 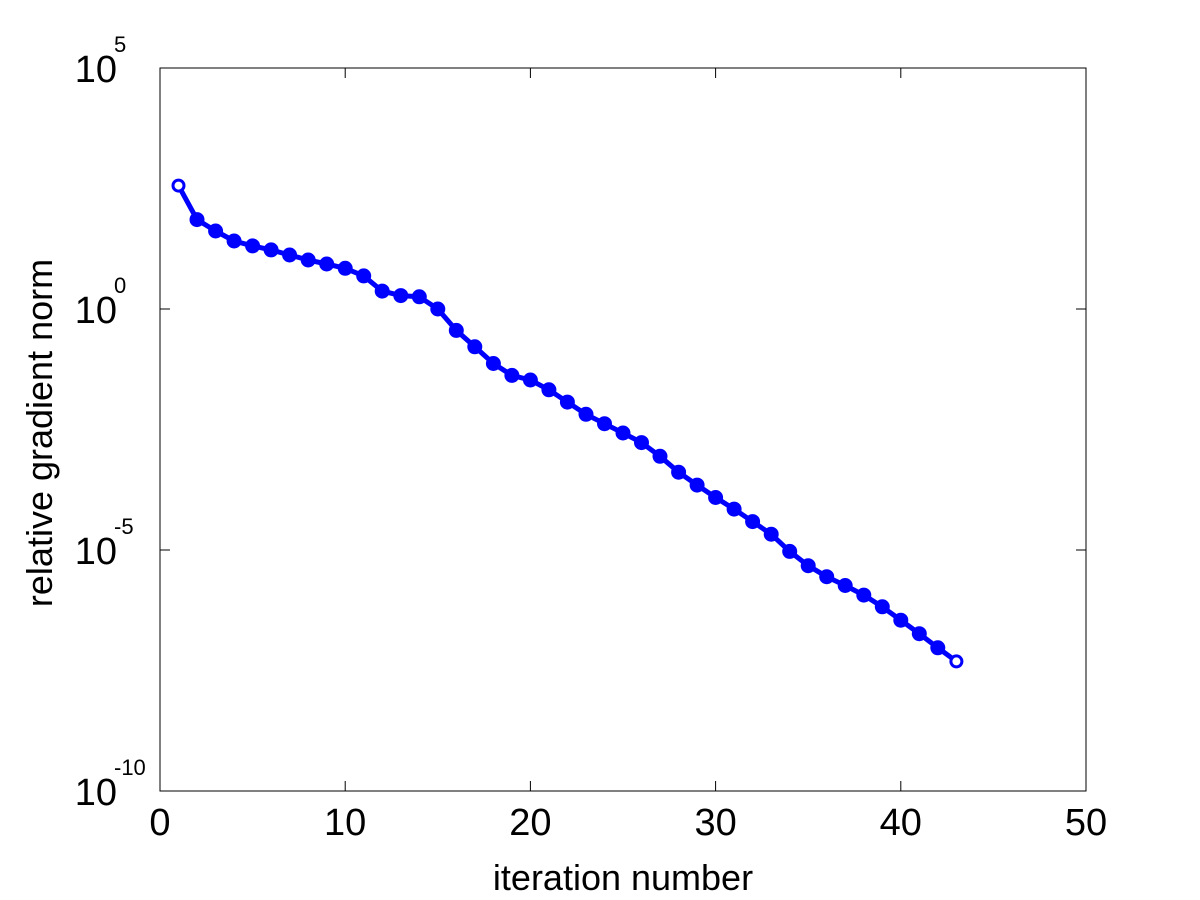 I want to click on x-tick-label: 30, so click(x=715, y=823).